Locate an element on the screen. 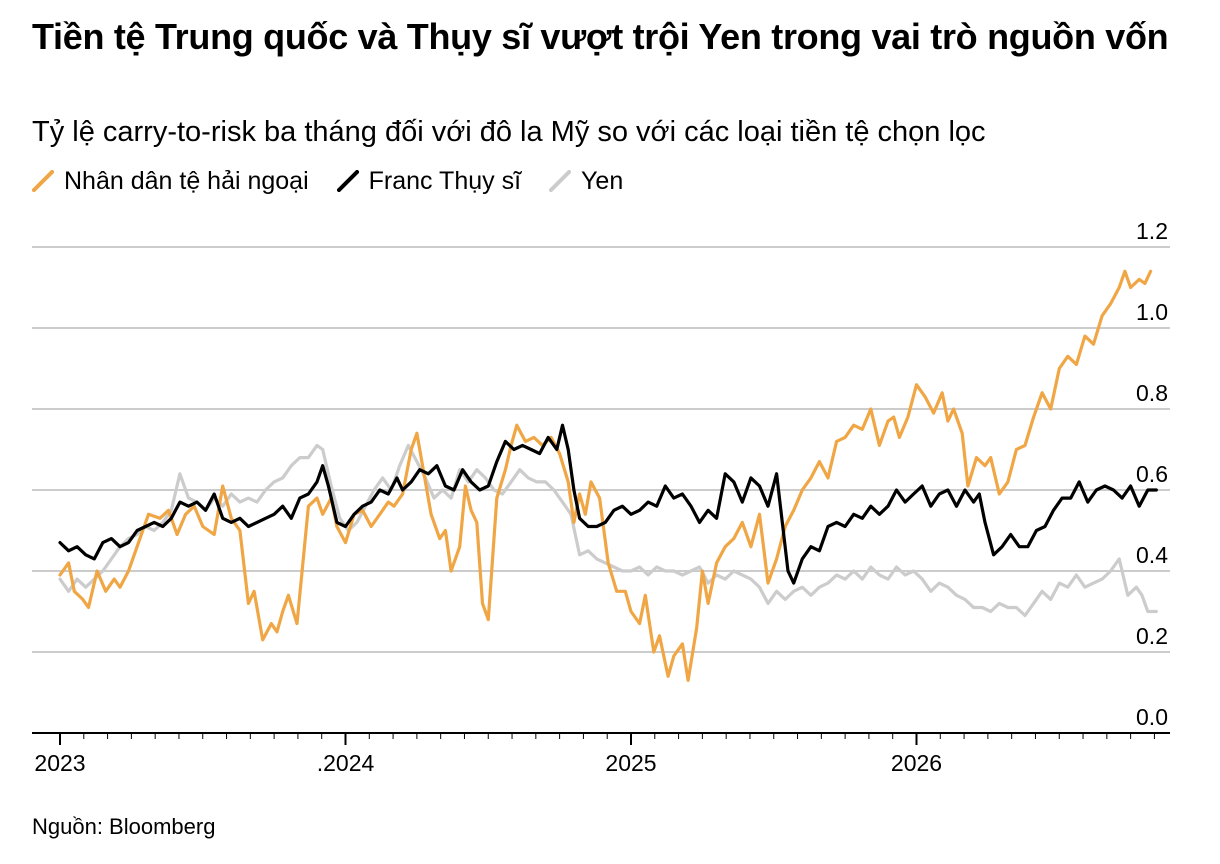 Image resolution: width=1220 pixels, height=864 pixels. y-tick-label-6: 1.2 is located at coordinates (1152, 231).